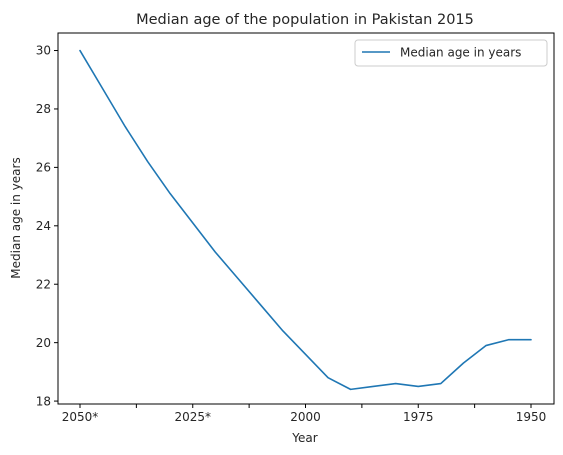 Image resolution: width=563 pixels, height=455 pixels. Describe the element at coordinates (304, 438) in the screenshot. I see `x-axis-title: Year` at that location.